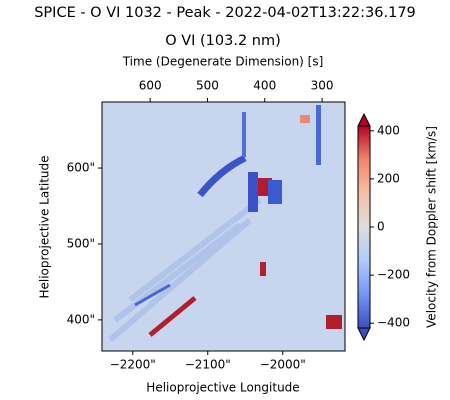 The width and height of the screenshot is (450, 400). Describe the element at coordinates (388, 178) in the screenshot. I see `colorbar-tick-label: 200` at that location.